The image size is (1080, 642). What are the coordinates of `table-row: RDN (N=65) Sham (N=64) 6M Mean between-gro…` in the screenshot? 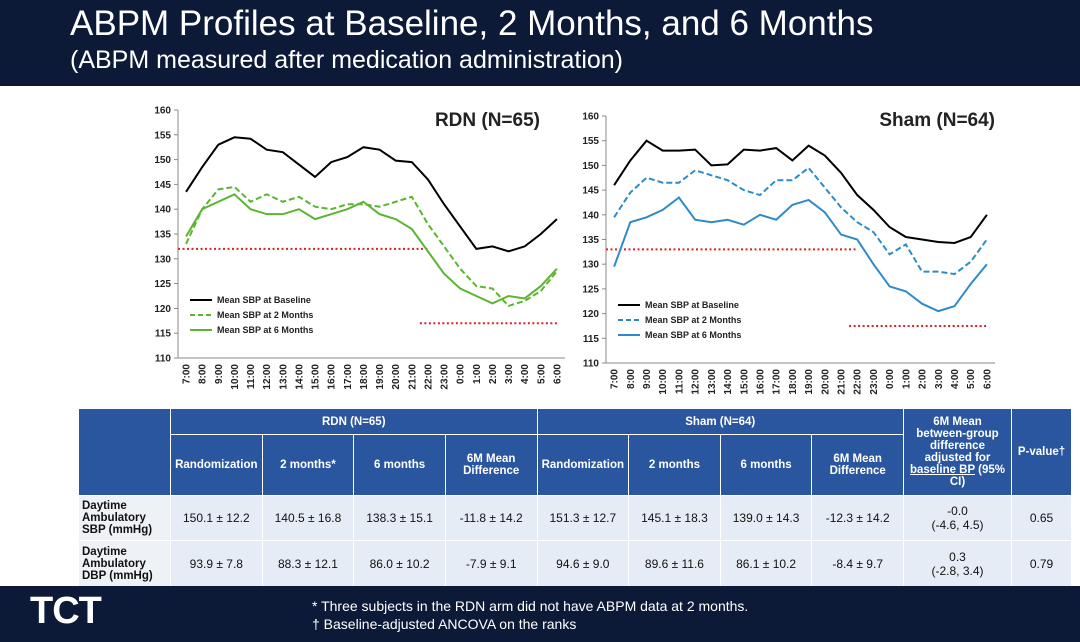 It's located at (575, 452).